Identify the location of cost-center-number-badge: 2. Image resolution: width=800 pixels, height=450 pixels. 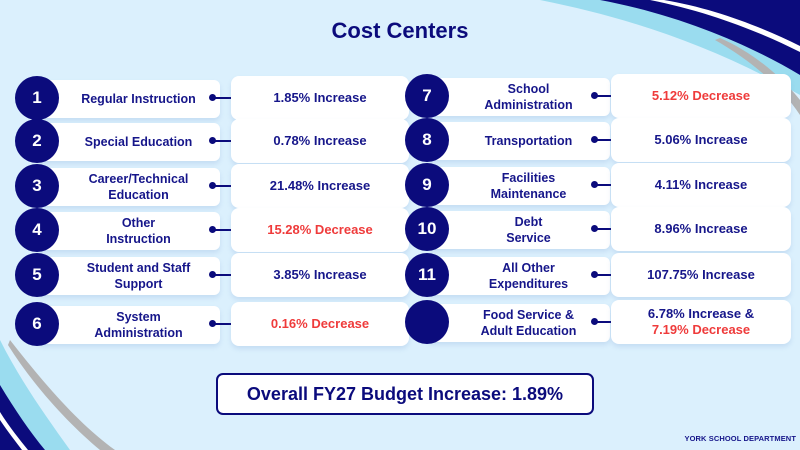
(37, 141).